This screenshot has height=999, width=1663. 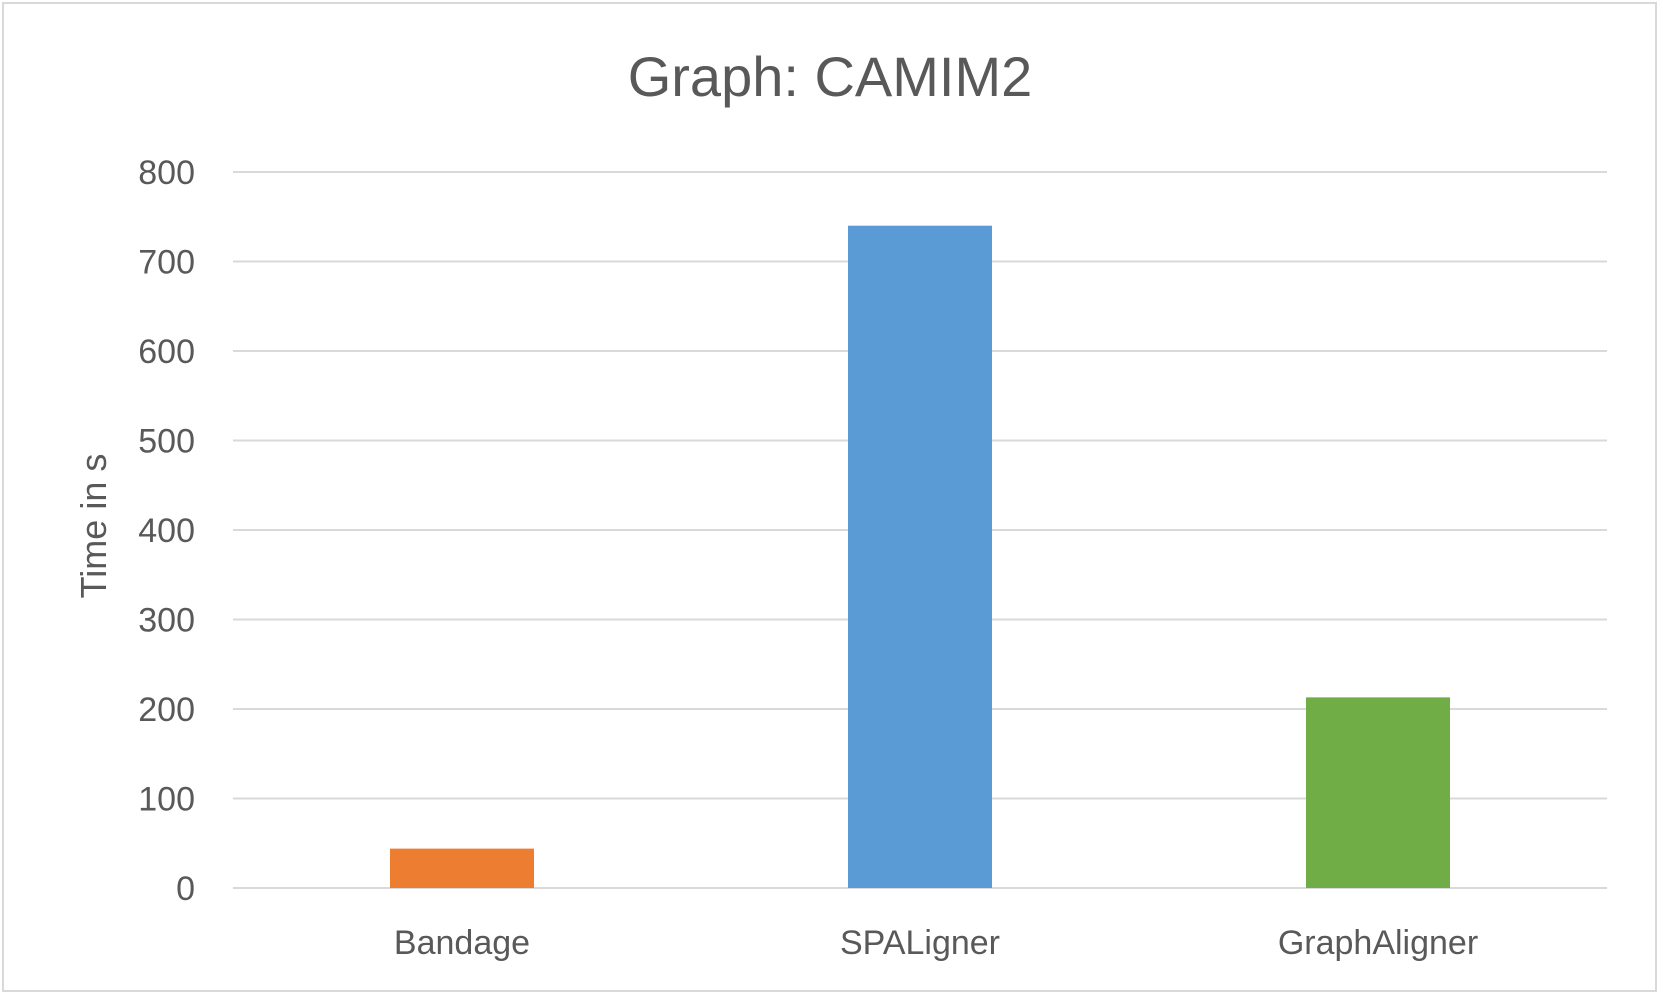 What do you see at coordinates (1378, 943) in the screenshot?
I see `x-category-label: GraphAligner` at bounding box center [1378, 943].